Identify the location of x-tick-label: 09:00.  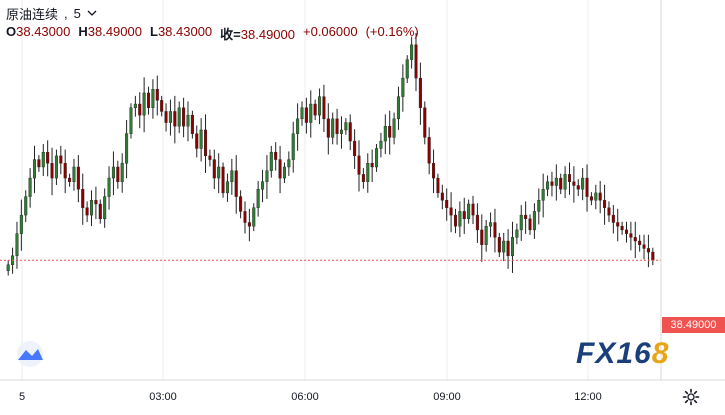
(447, 397).